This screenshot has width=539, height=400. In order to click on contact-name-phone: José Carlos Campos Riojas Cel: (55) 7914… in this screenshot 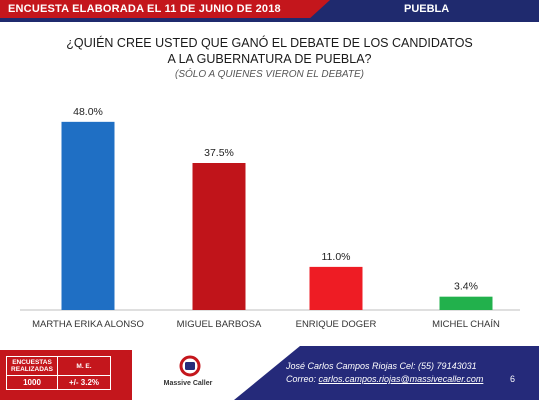, I will do `click(381, 366)`.